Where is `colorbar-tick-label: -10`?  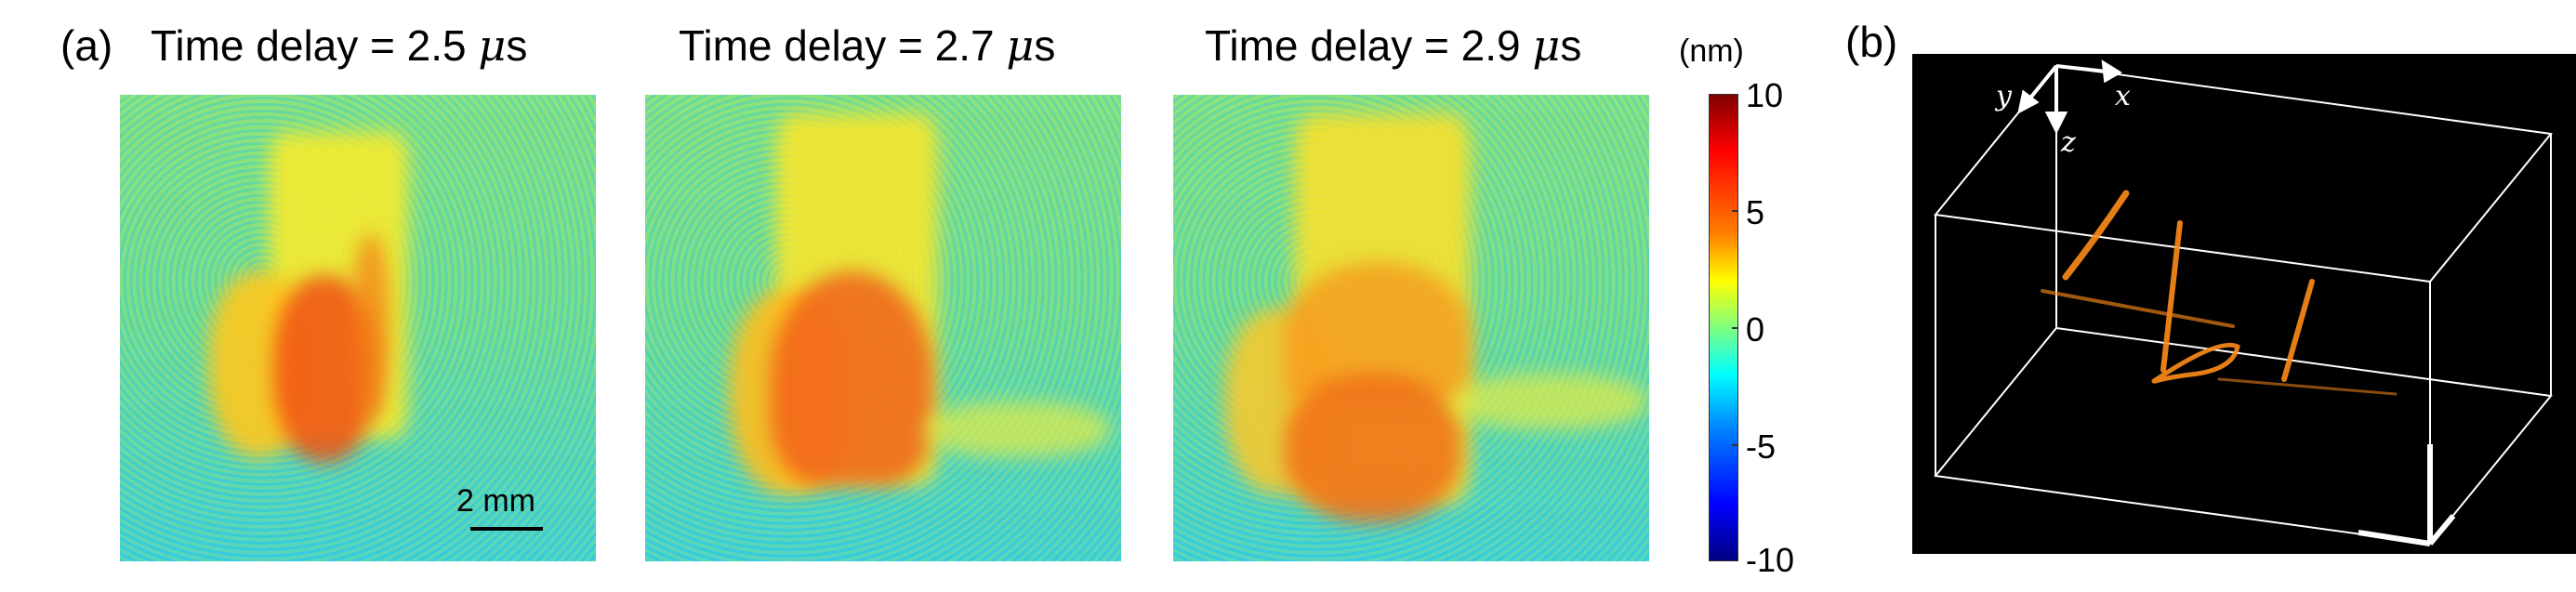
colorbar-tick-label: -10 is located at coordinates (1770, 560).